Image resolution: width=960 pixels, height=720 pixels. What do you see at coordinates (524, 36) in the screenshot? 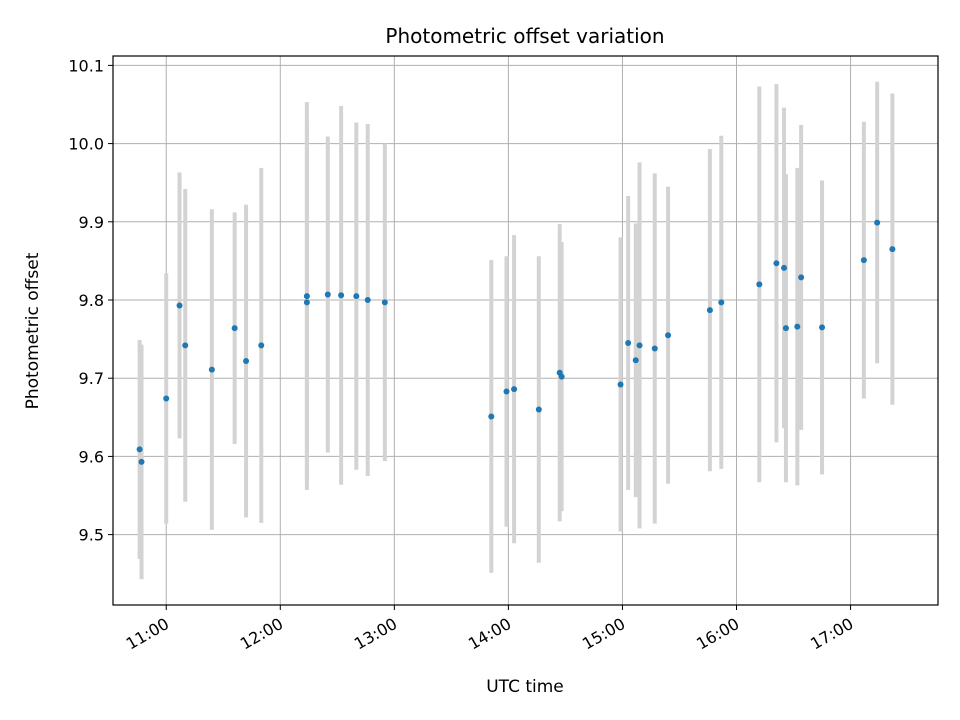
I see `chart-title: Photometric offset variation` at bounding box center [524, 36].